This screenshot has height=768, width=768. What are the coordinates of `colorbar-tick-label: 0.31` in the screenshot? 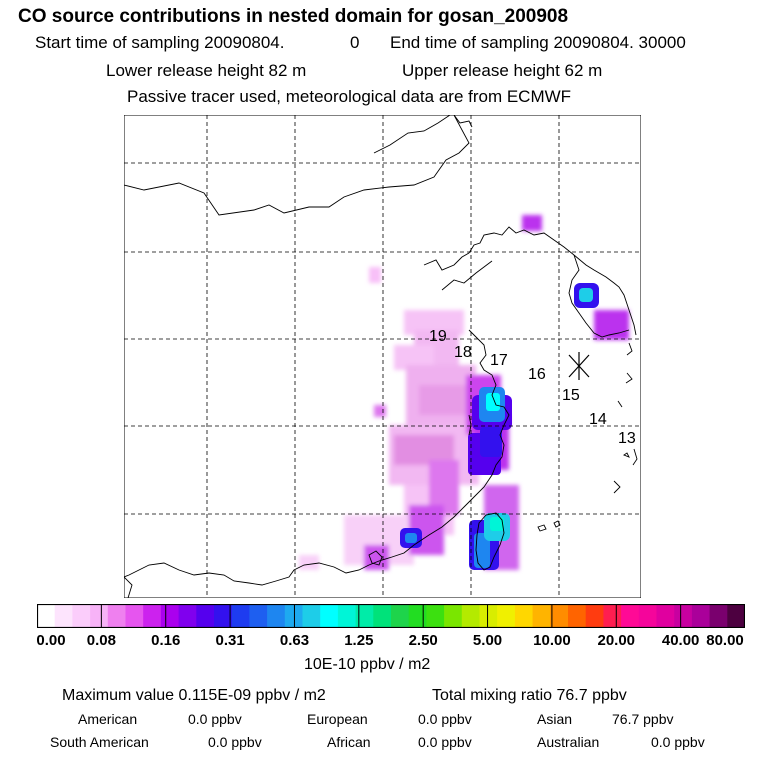 It's located at (230, 640).